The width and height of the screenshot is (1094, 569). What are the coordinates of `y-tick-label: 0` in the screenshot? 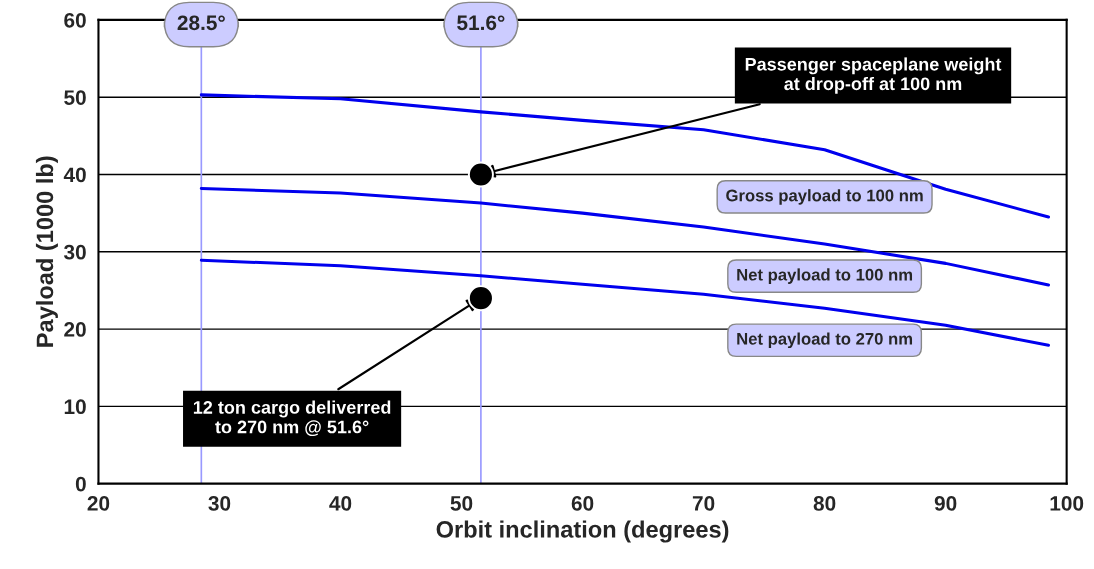 It's located at (80, 484).